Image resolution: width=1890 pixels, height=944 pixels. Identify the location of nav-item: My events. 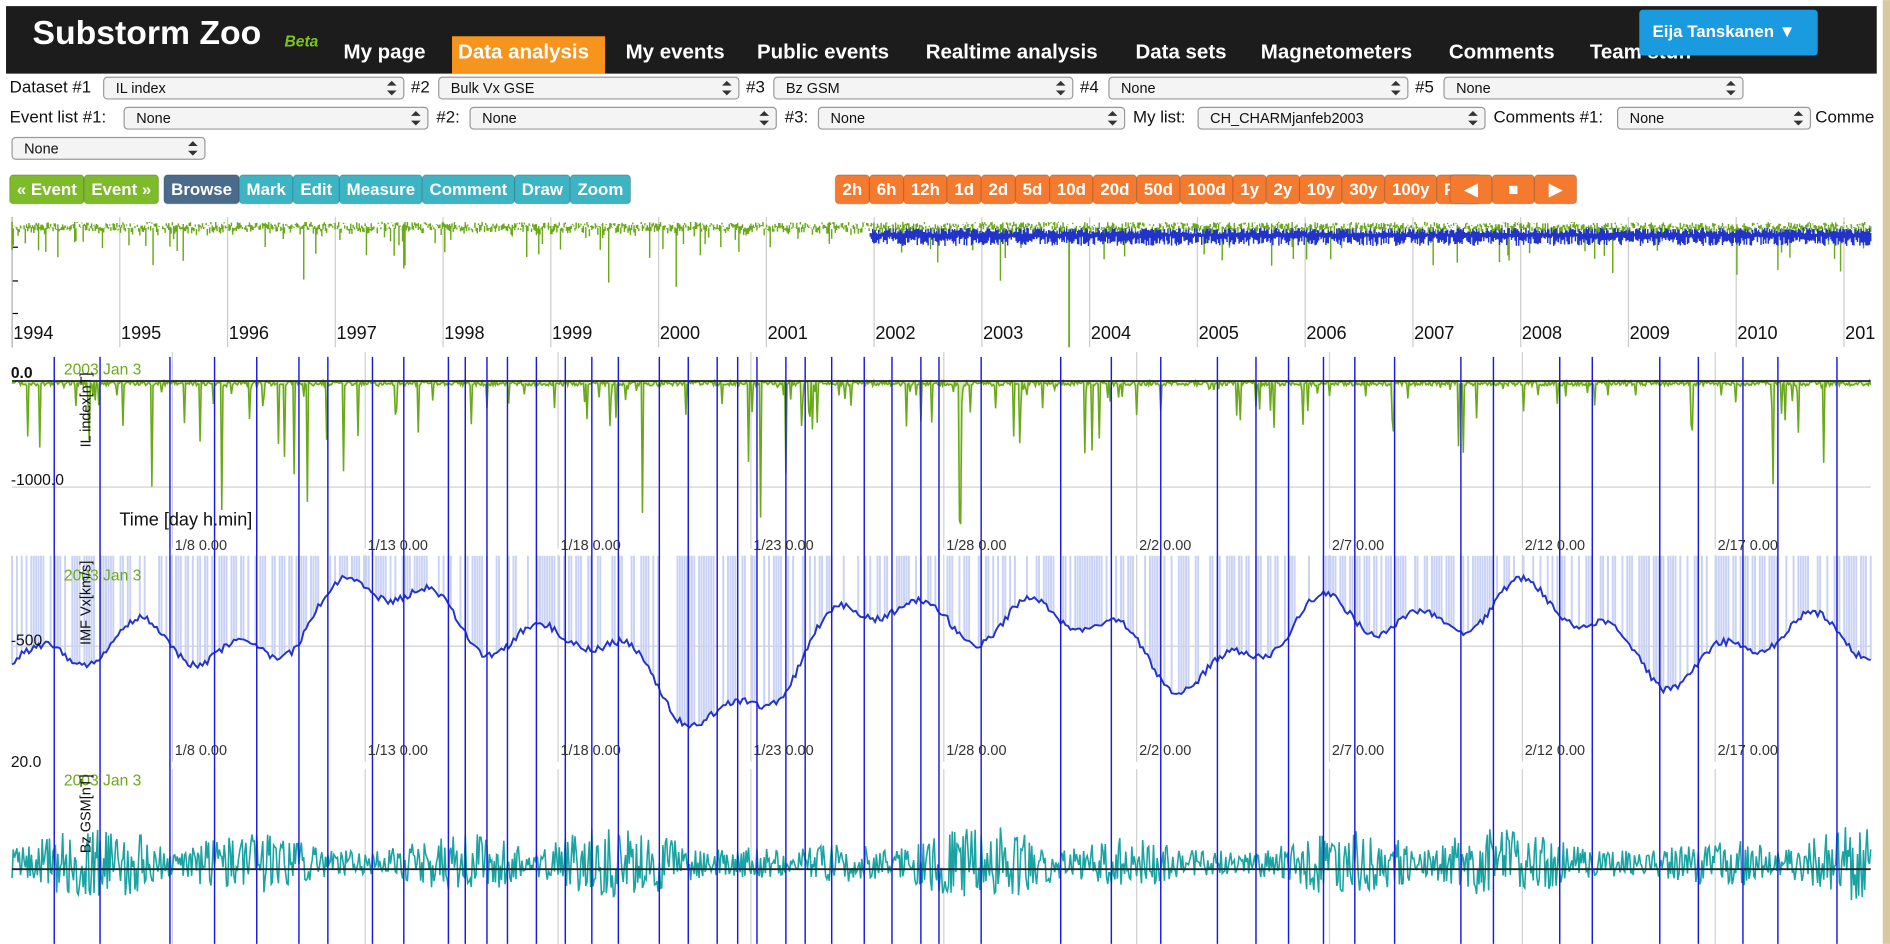
(675, 52).